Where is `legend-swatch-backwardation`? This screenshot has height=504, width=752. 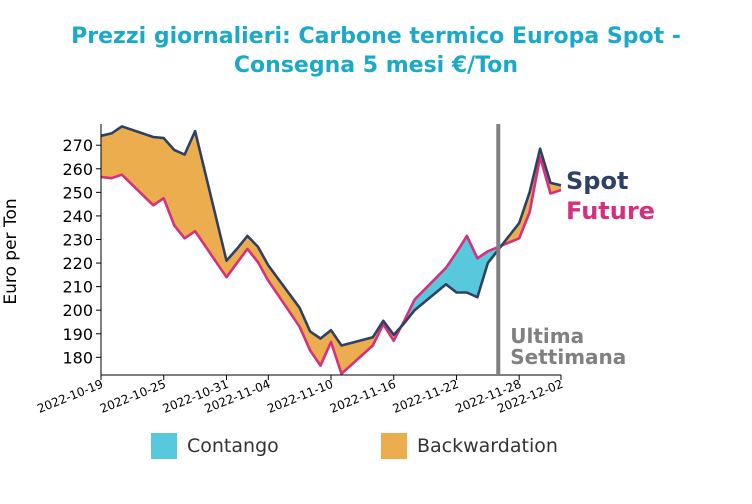 legend-swatch-backwardation is located at coordinates (394, 446).